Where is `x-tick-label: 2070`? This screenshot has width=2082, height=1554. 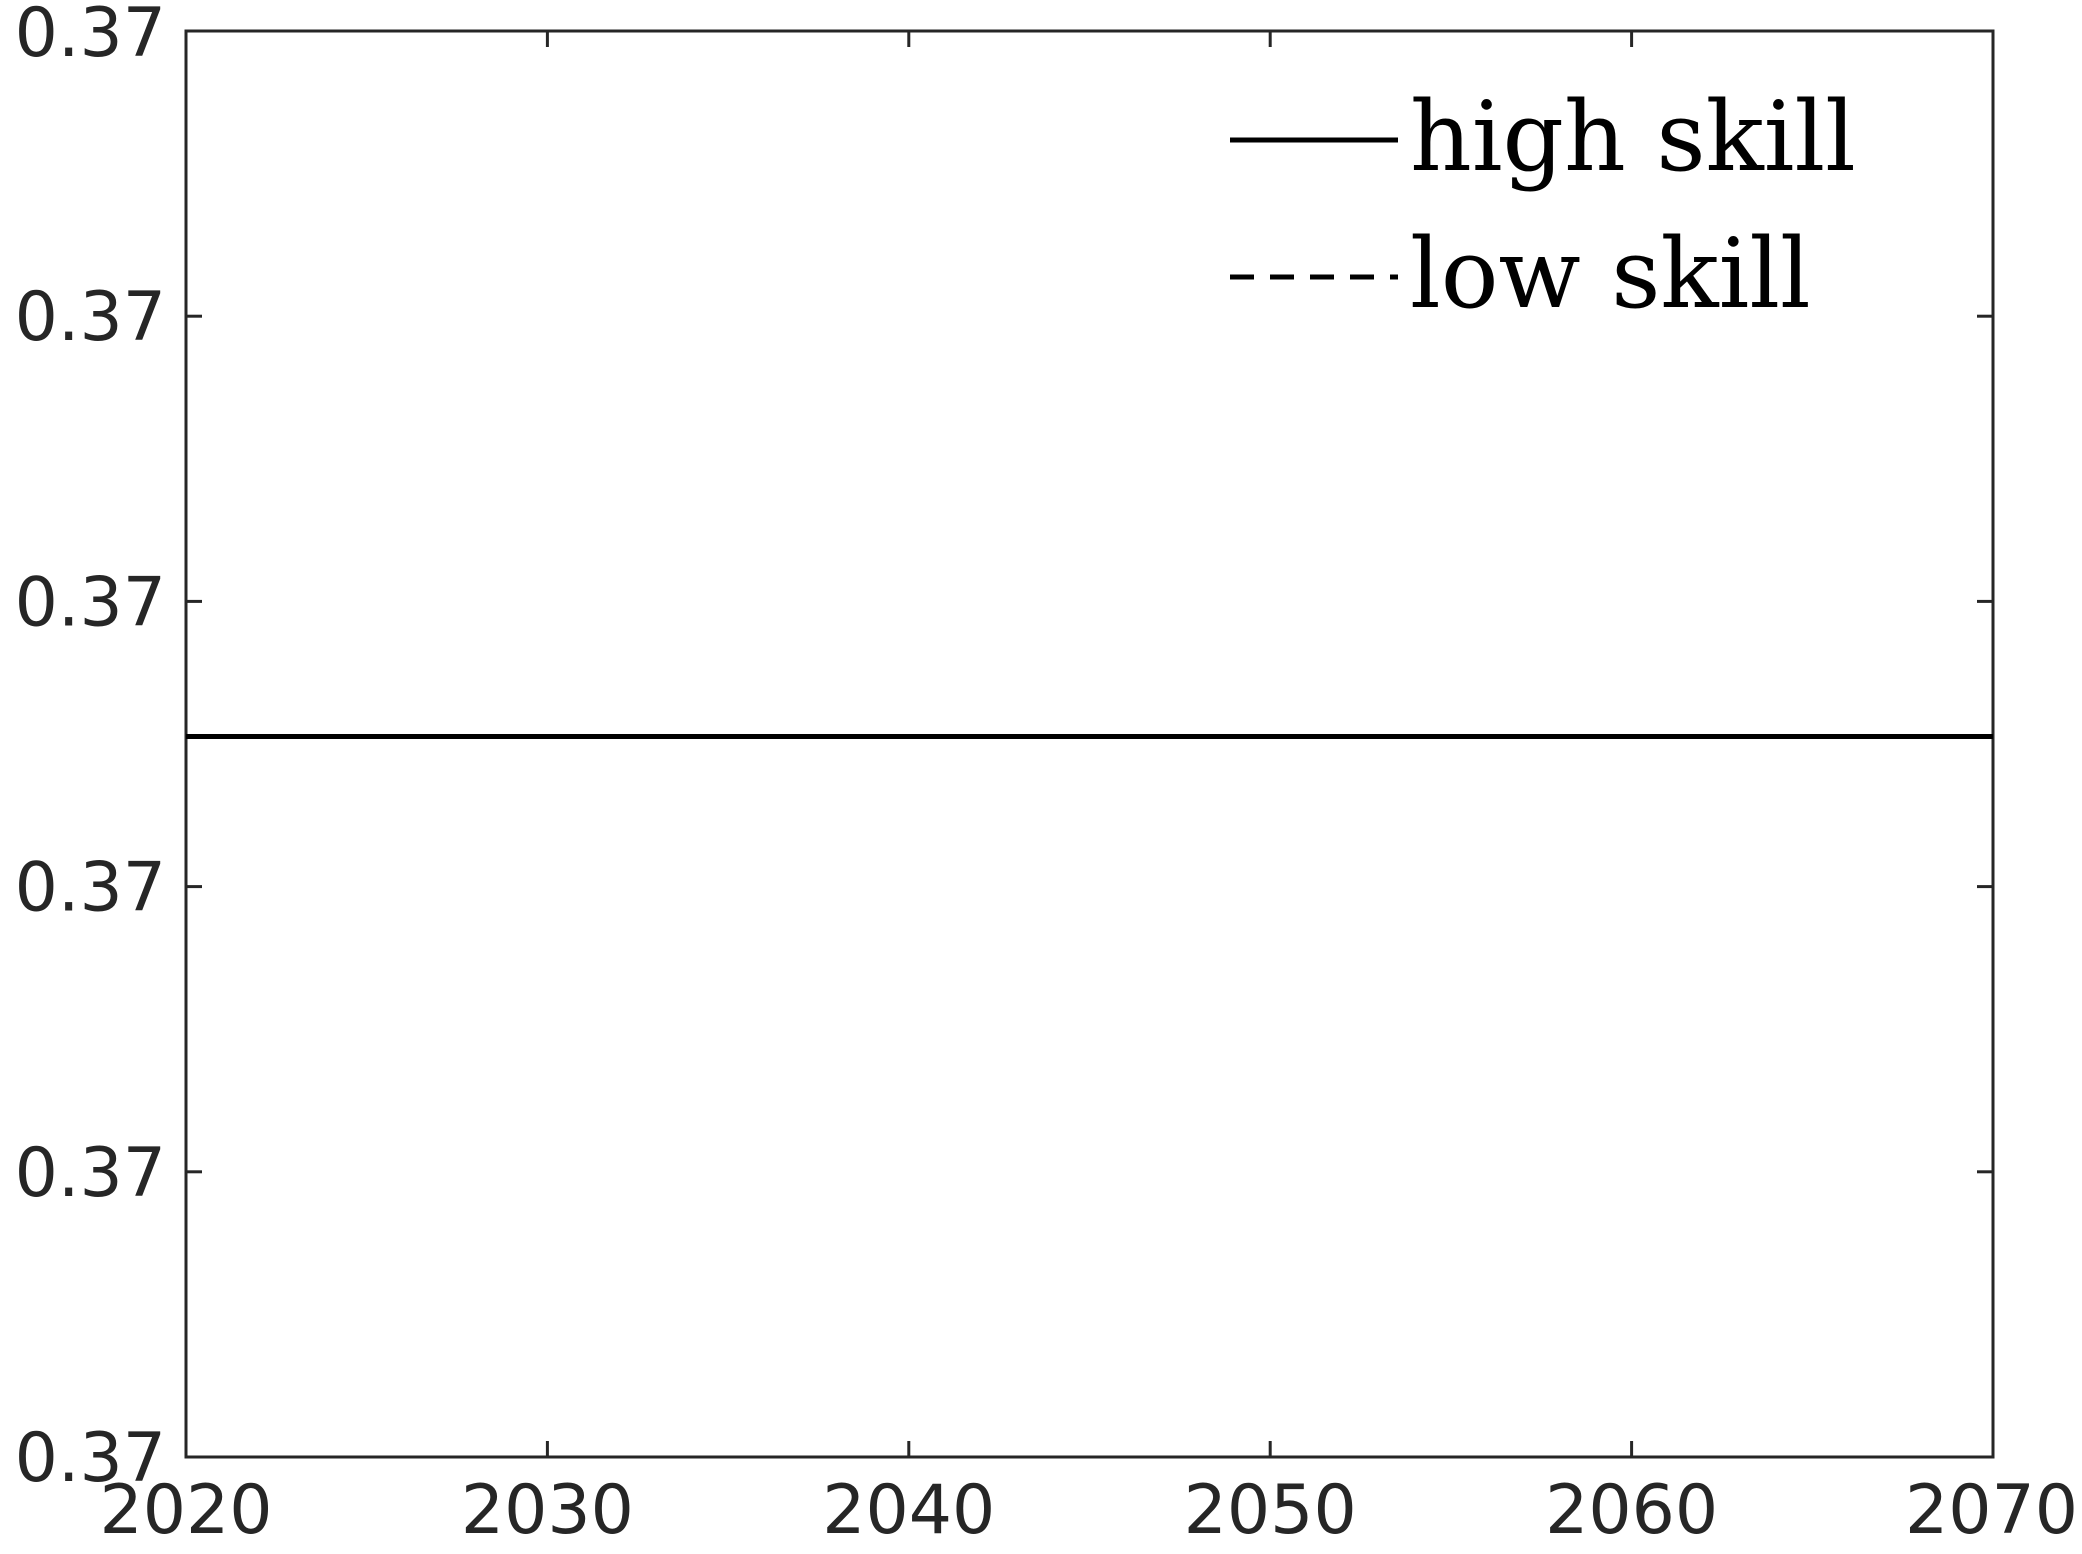
x-tick-label: 2070 is located at coordinates (1991, 1510).